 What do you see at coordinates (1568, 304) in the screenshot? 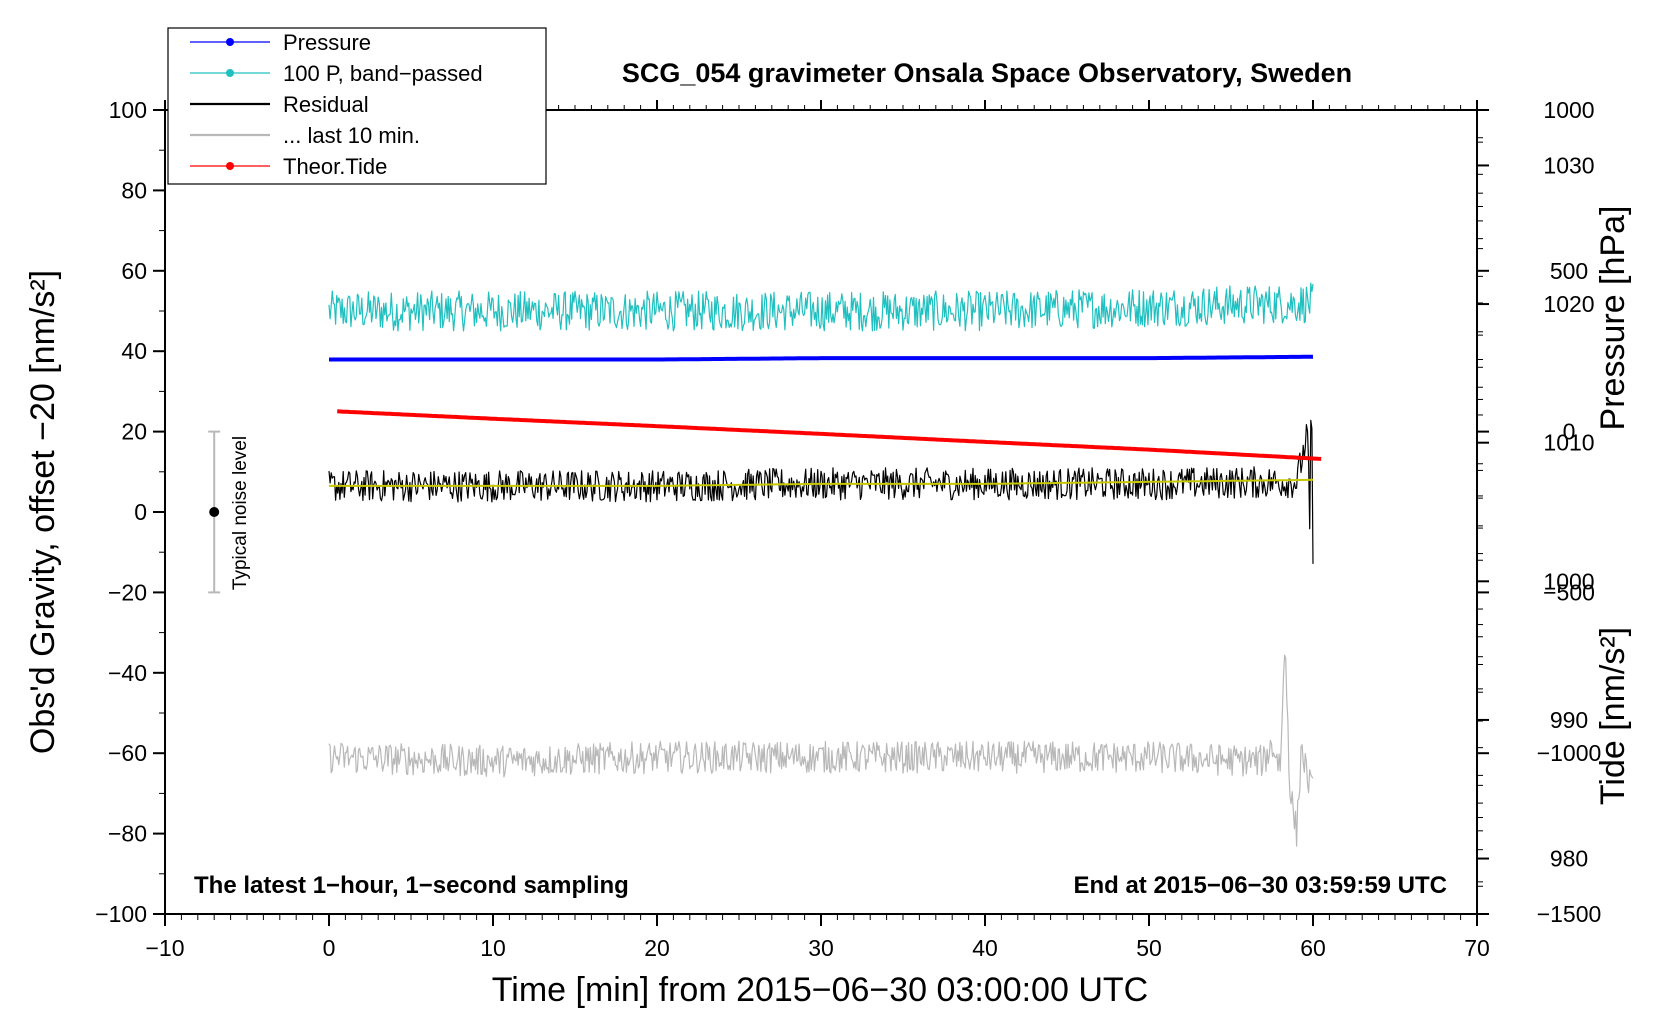
I see `pressure-tick-label: 1020` at bounding box center [1568, 304].